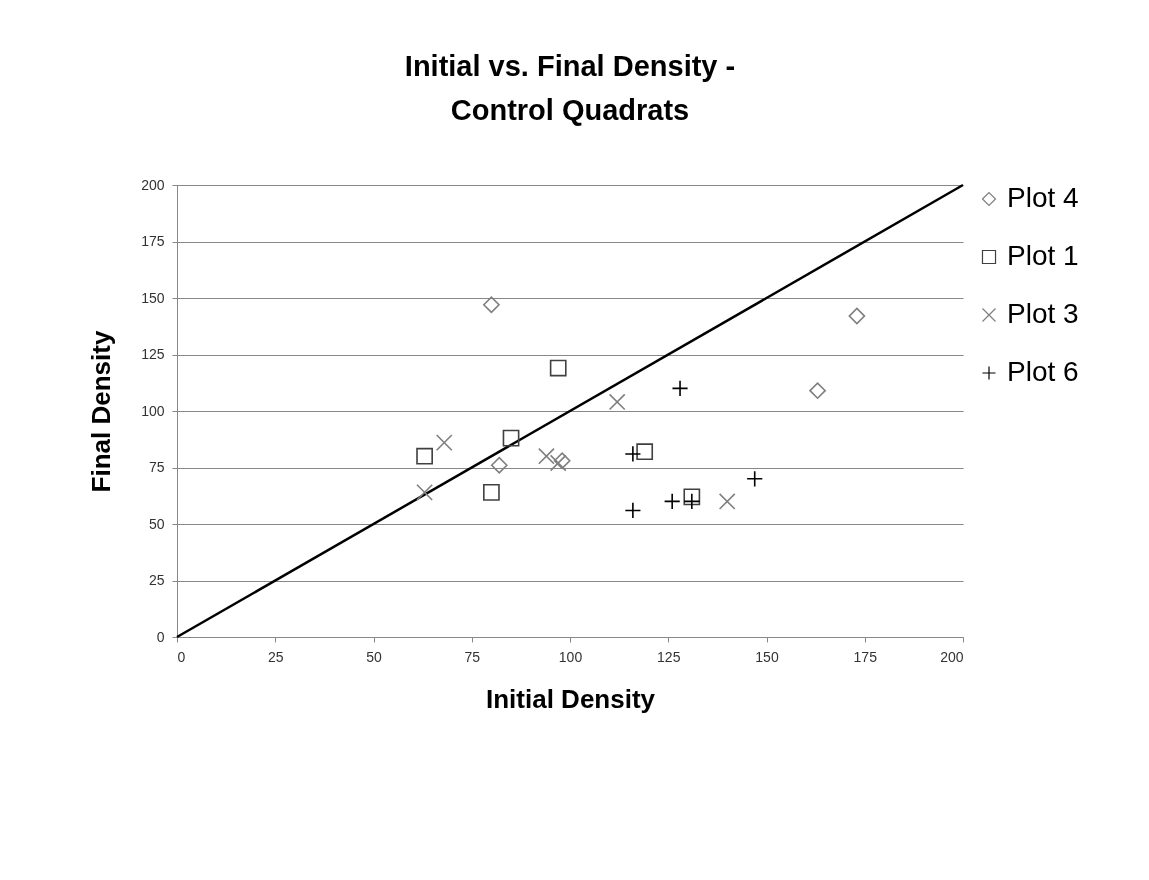 The image size is (1149, 880). Describe the element at coordinates (153, 184) in the screenshot. I see `y-tick-label: 200` at that location.